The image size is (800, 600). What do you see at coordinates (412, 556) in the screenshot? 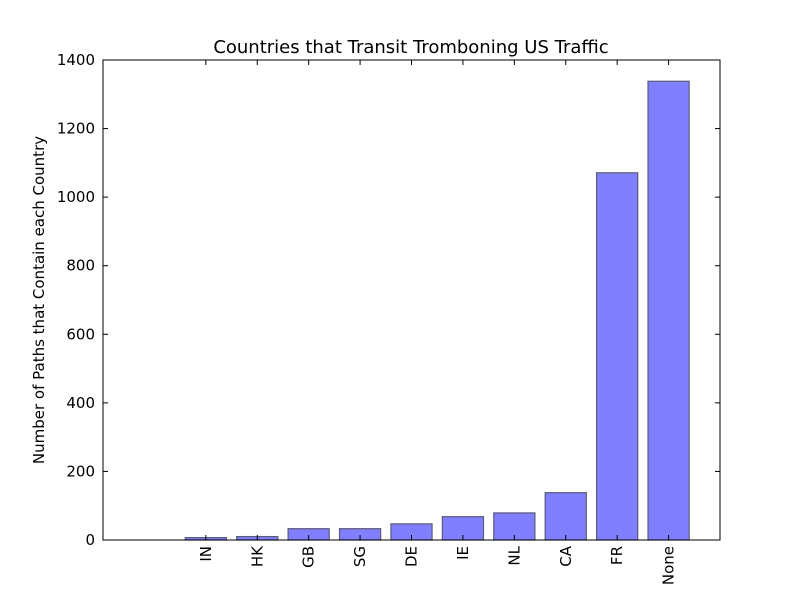
I see `x-tick-label-de: DE` at bounding box center [412, 556].